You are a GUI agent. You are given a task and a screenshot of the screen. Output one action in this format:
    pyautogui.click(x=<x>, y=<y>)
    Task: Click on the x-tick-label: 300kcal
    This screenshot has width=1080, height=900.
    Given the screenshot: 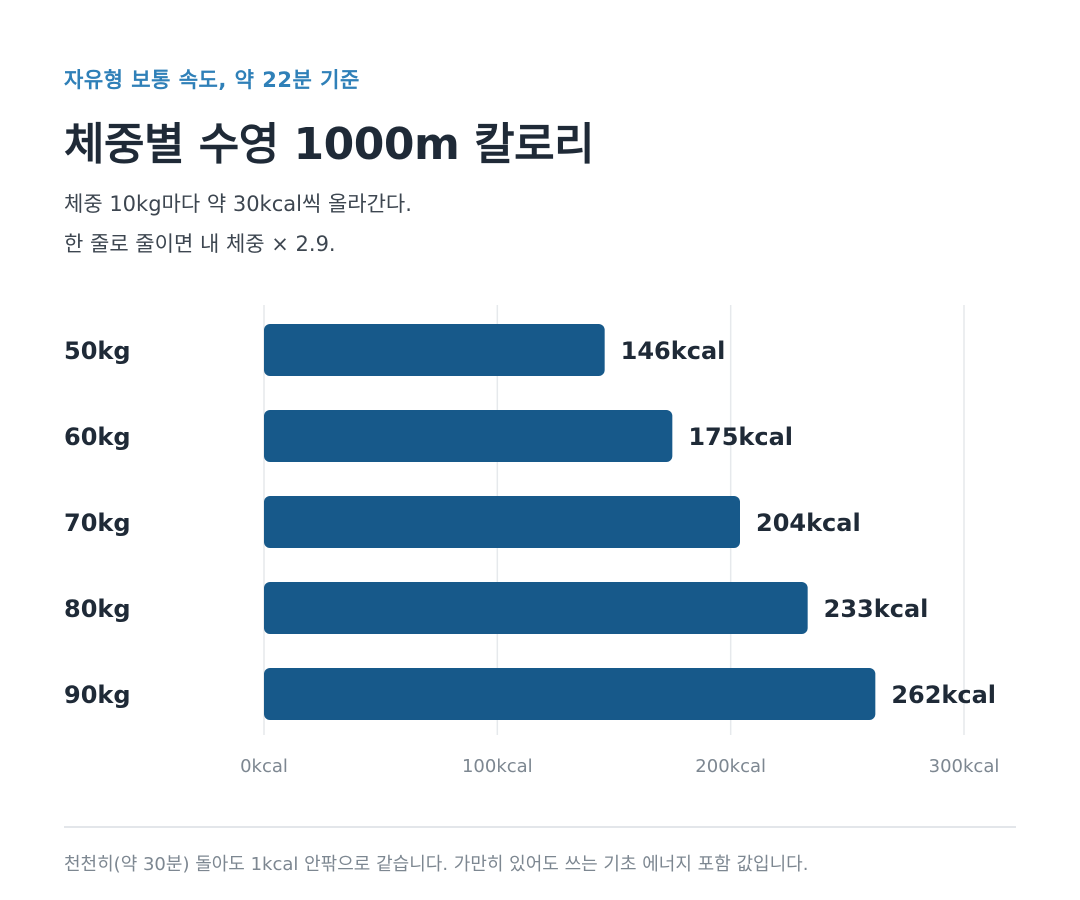 What is the action you would take?
    pyautogui.click(x=964, y=766)
    